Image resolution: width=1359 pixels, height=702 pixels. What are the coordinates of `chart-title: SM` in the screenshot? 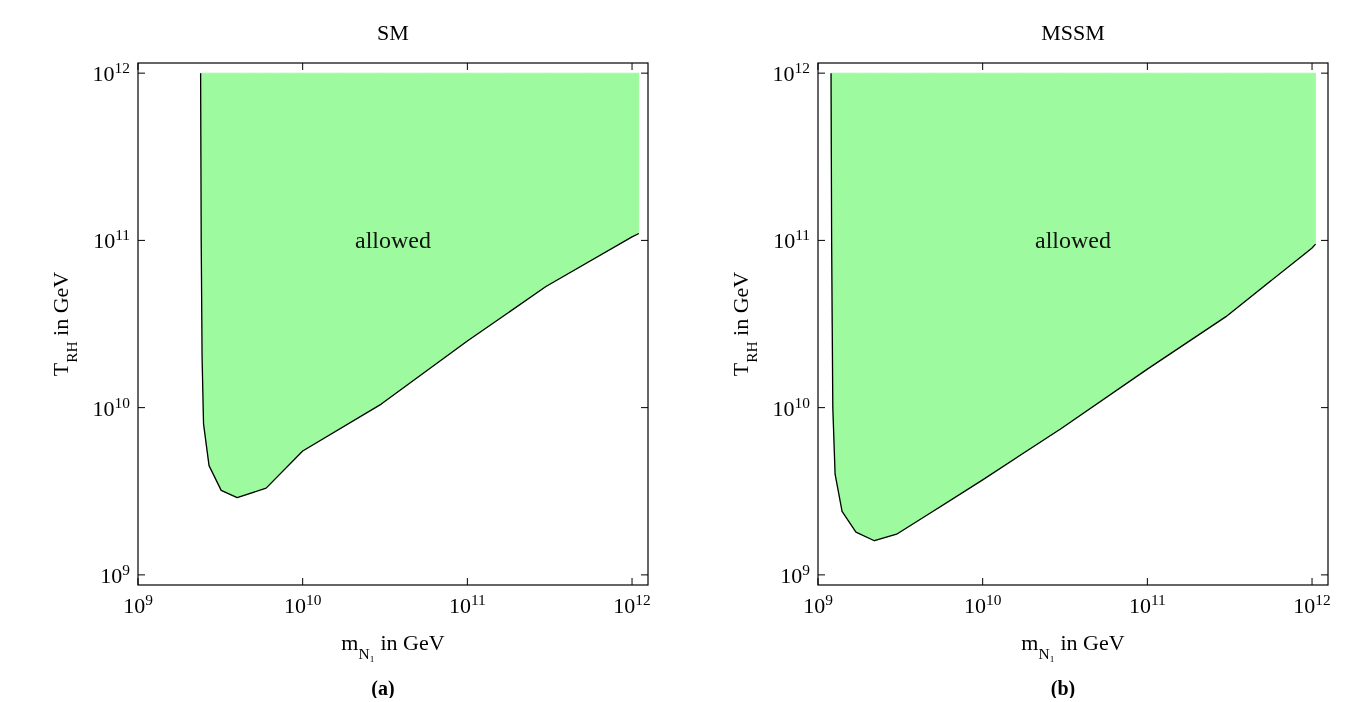 It's located at (393, 32).